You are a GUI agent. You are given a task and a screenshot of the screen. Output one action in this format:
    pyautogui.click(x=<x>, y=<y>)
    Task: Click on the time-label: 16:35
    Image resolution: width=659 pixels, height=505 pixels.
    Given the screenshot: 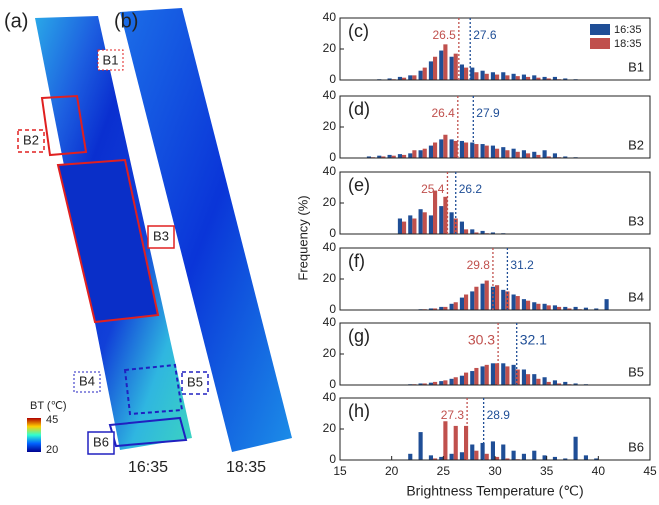 What is the action you would take?
    pyautogui.click(x=148, y=467)
    